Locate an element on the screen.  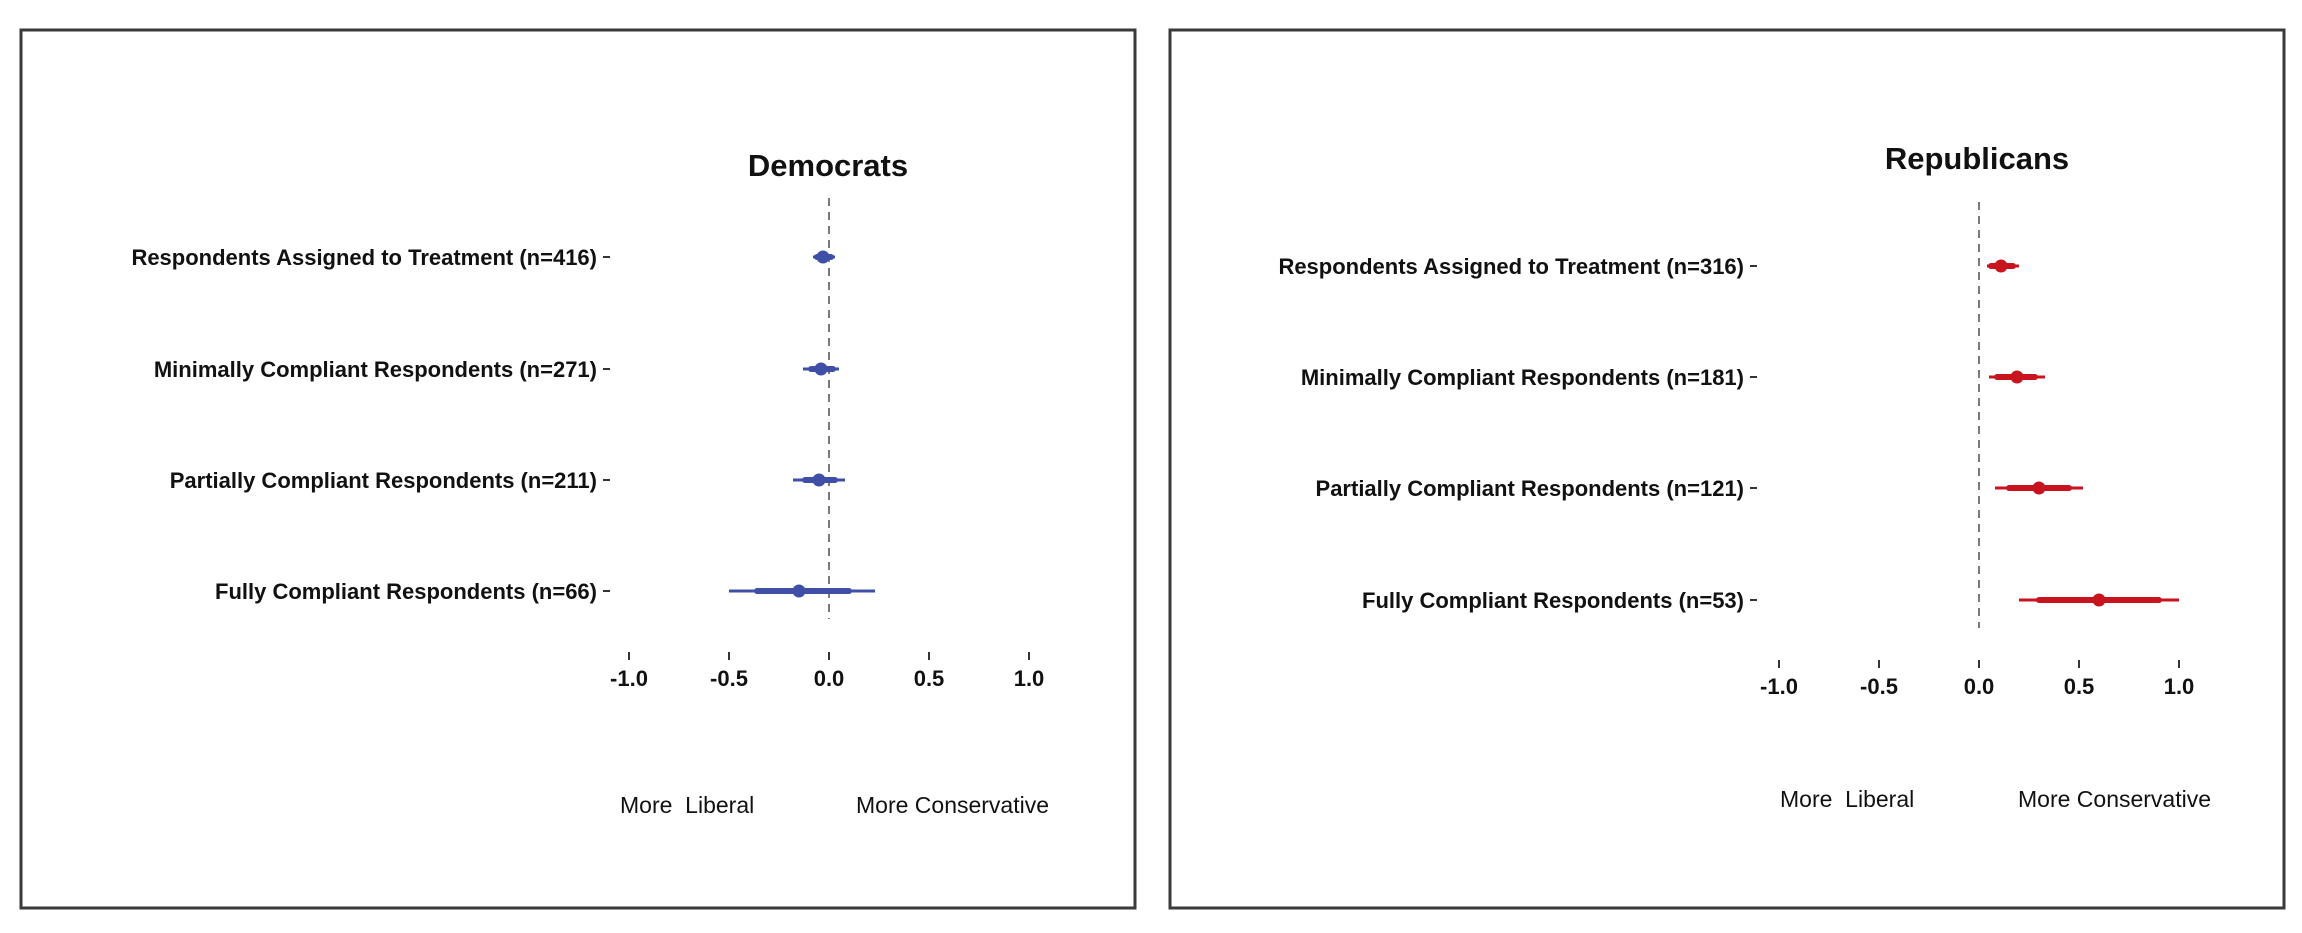
category-label: Minimally Compliant Respondents (n=271) is located at coordinates (375, 369).